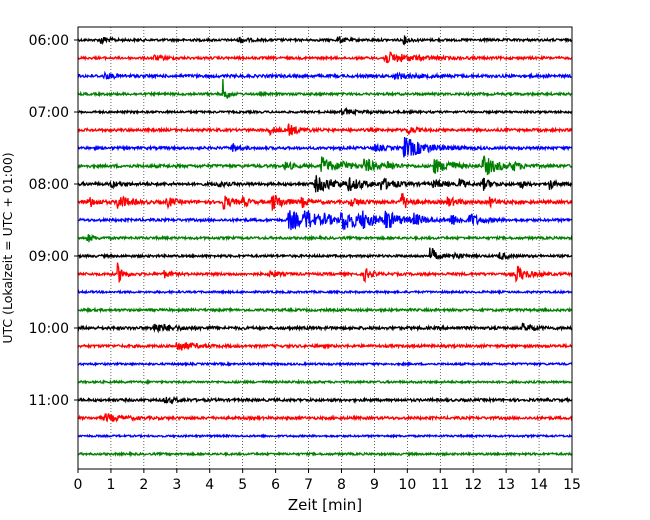 The height and width of the screenshot is (520, 650). What do you see at coordinates (49, 41) in the screenshot?
I see `y-tick-label: 06:00` at bounding box center [49, 41].